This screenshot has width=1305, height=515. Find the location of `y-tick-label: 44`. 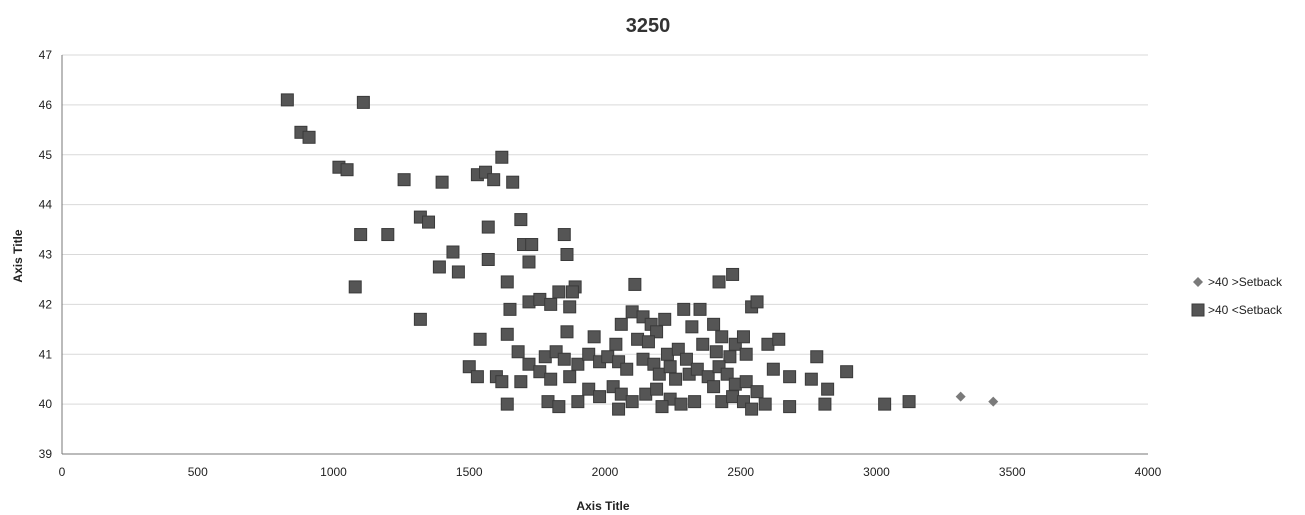

y-tick-label: 44 is located at coordinates (46, 205).